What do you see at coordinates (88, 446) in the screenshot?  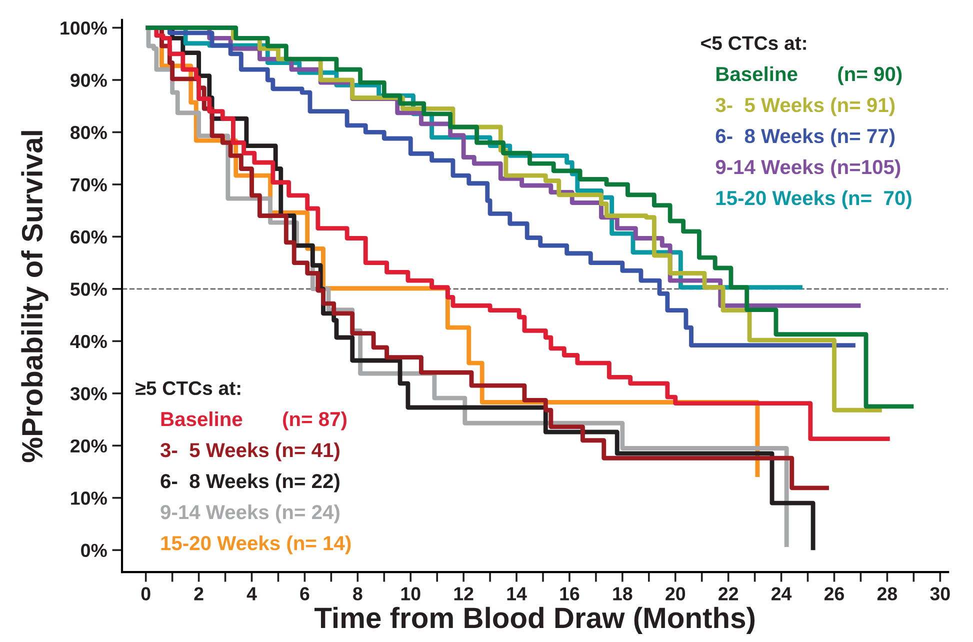 I see `y-tick-label: 20%` at bounding box center [88, 446].